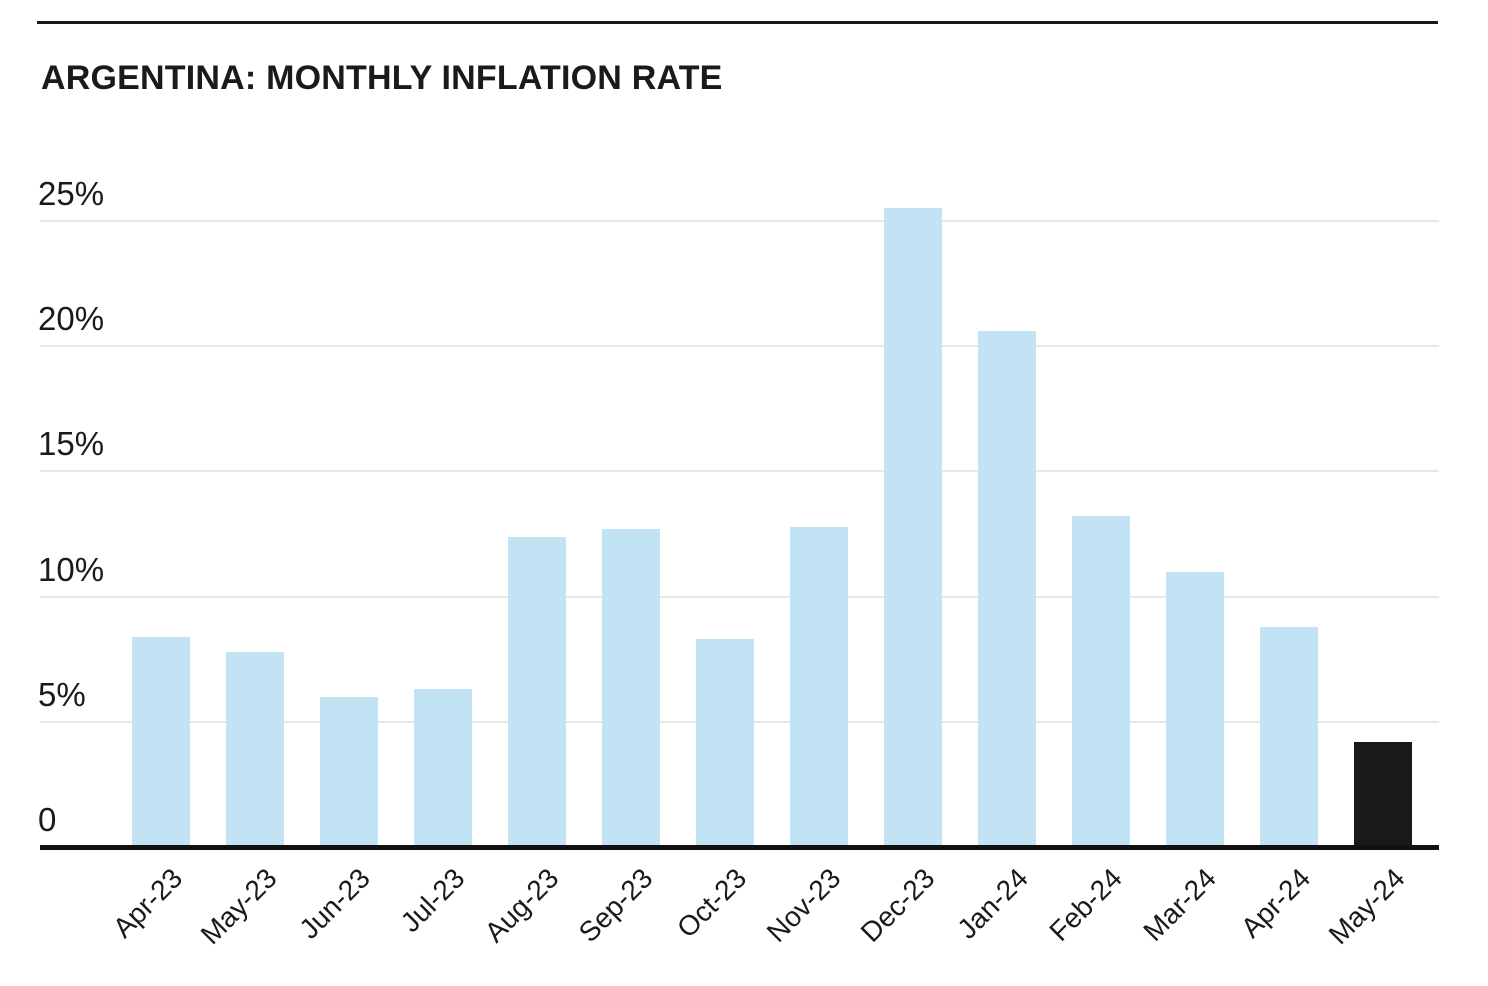 The height and width of the screenshot is (986, 1488). Describe the element at coordinates (739, 596) in the screenshot. I see `gridline-10pct` at that location.